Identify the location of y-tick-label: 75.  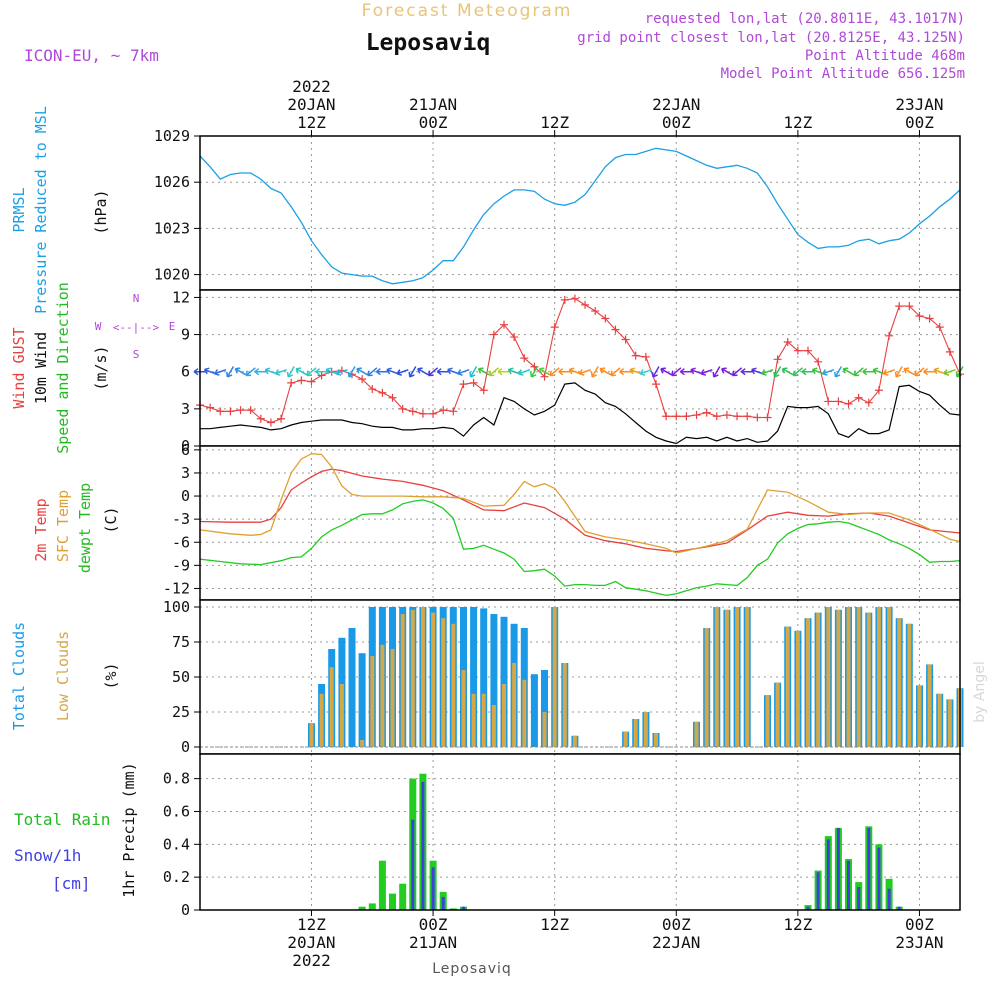
(181, 642).